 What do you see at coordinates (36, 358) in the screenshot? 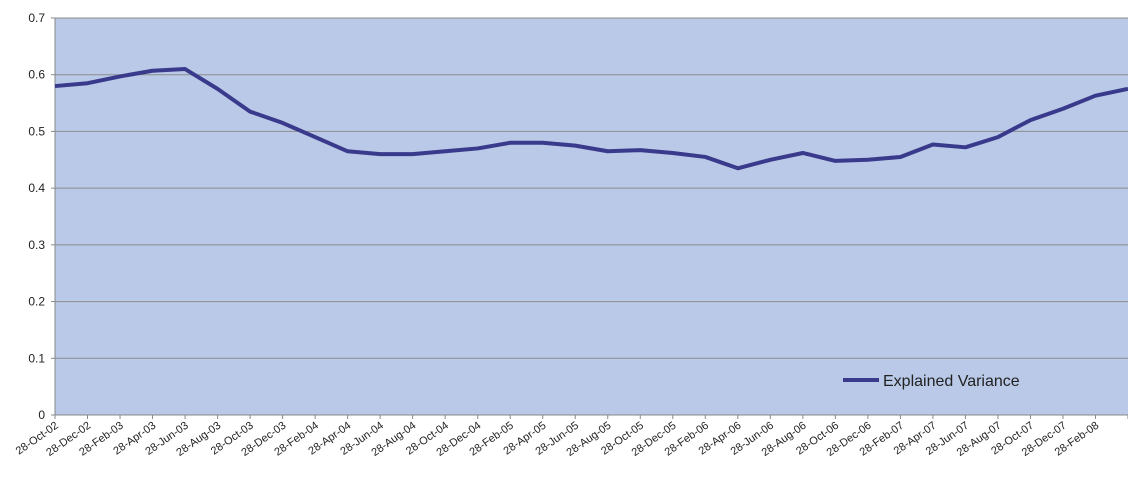
I see `y-tick-label: 0.1` at bounding box center [36, 358].